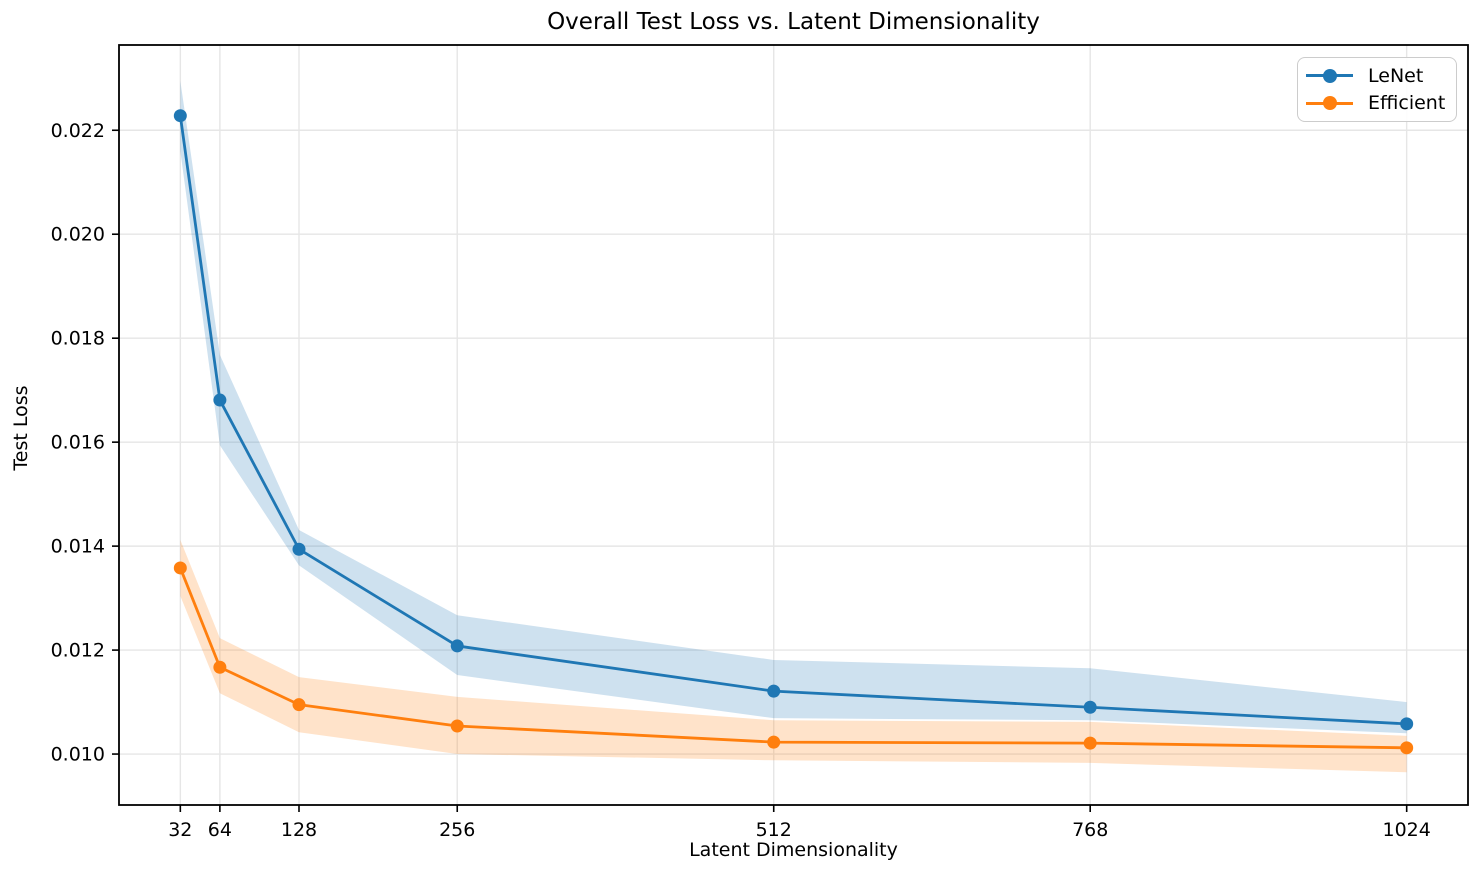  I want to click on x-axis-label: Latent Dimensionality, so click(793, 850).